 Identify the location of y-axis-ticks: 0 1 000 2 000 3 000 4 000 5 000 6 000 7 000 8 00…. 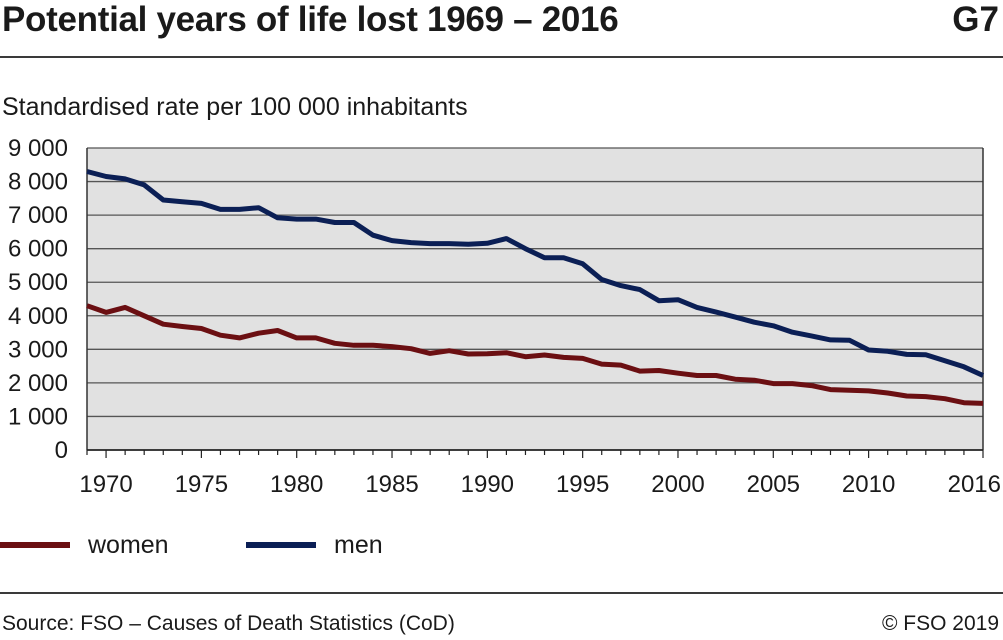
(38, 299).